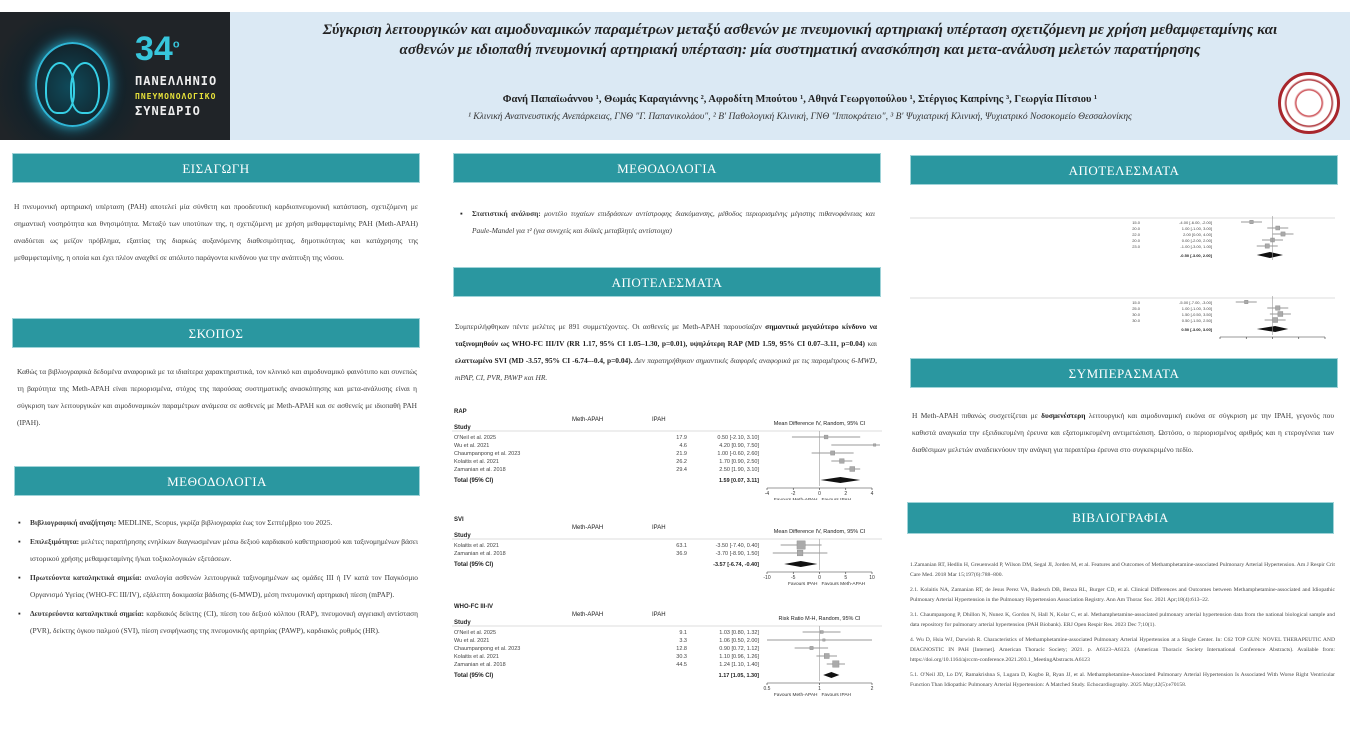  Describe the element at coordinates (681, 657) in the screenshot. I see `study-weight: 30.3` at that location.